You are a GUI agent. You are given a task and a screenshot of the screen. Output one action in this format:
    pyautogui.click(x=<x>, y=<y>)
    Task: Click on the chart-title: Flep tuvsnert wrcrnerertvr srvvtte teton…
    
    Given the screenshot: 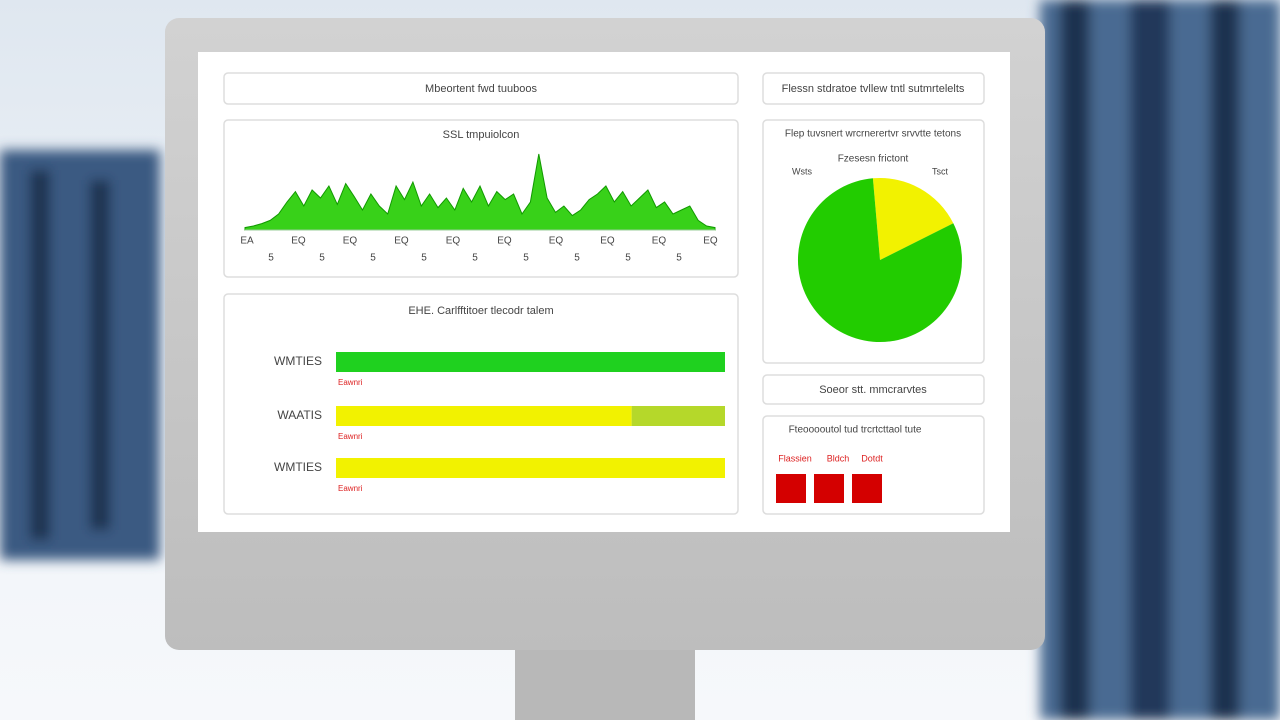 What is the action you would take?
    pyautogui.click(x=873, y=134)
    